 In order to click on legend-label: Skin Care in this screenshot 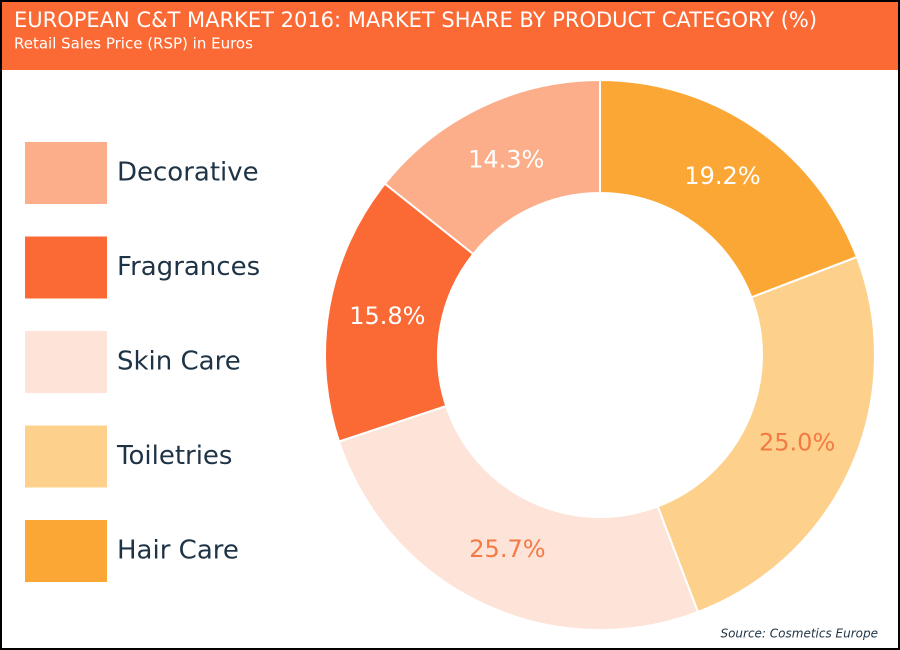, I will do `click(179, 362)`.